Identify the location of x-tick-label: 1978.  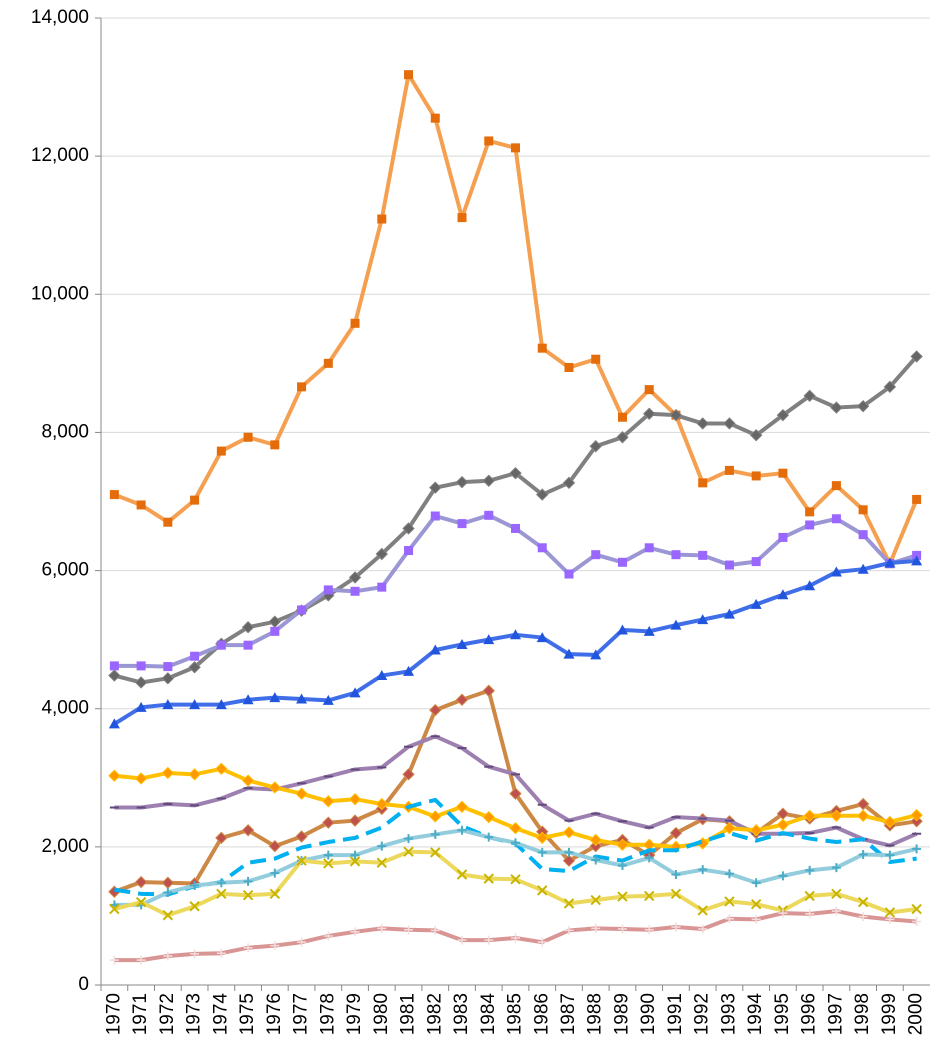
(327, 1014).